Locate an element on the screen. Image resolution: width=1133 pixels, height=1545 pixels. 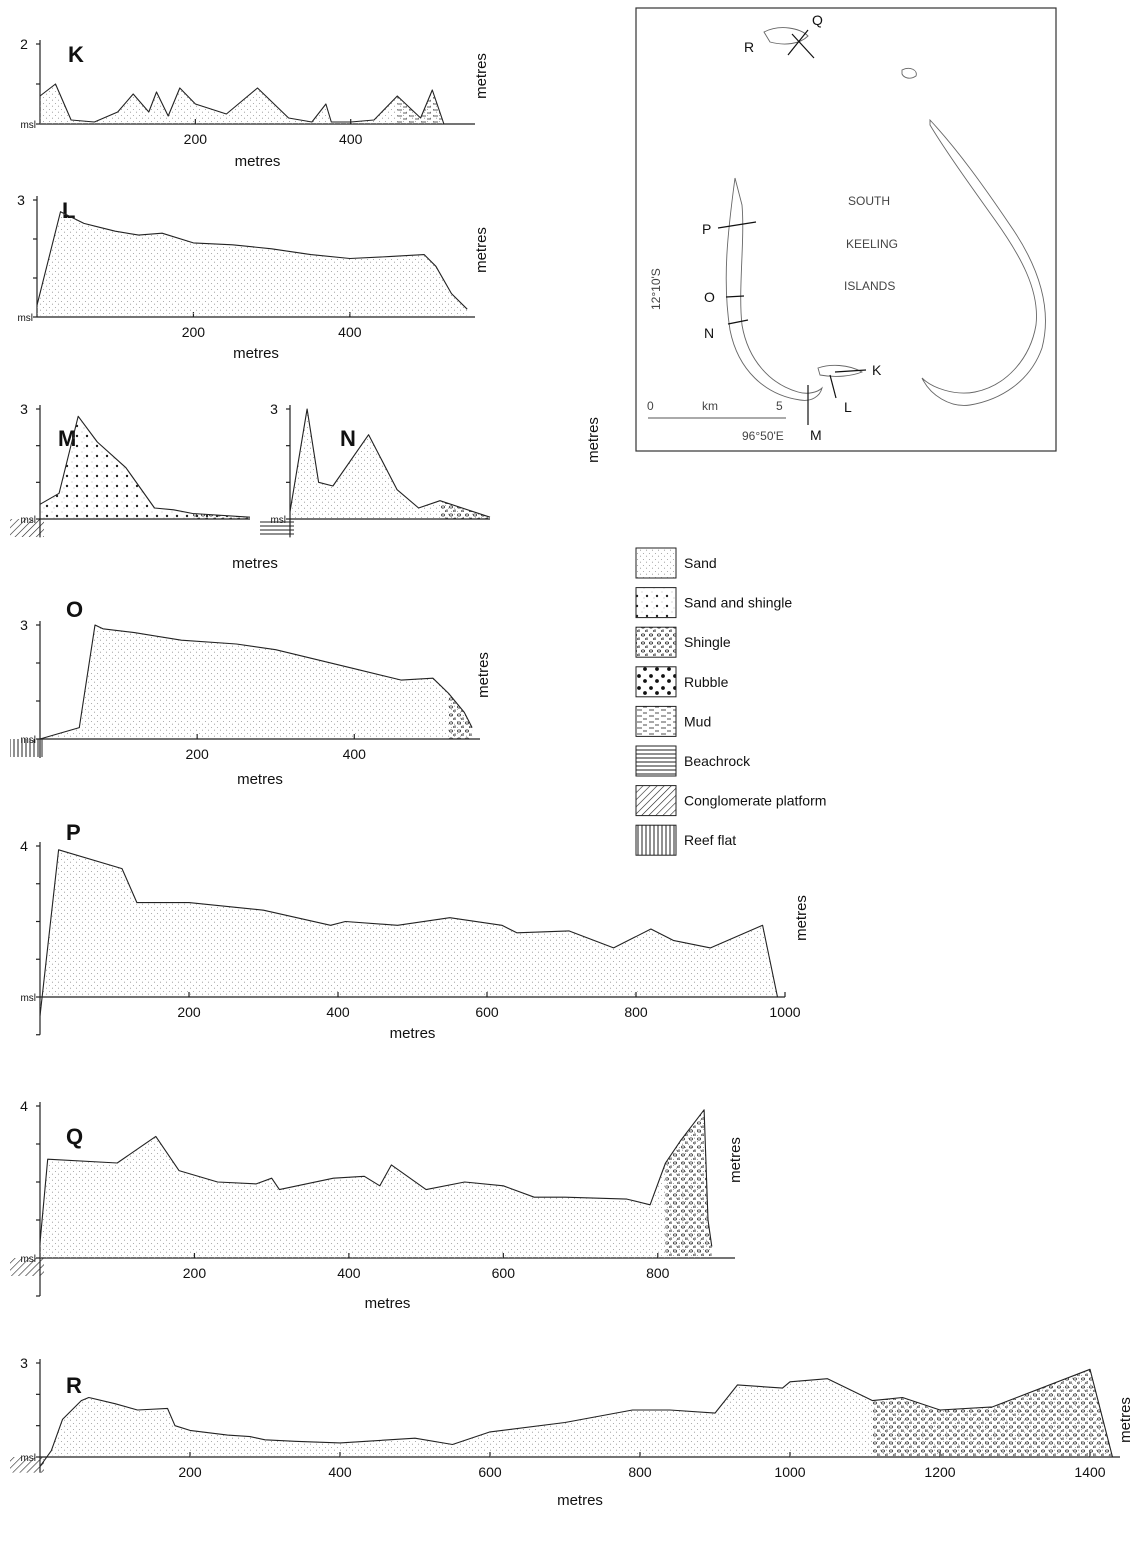
transect-label-m: M is located at coordinates (816, 435).